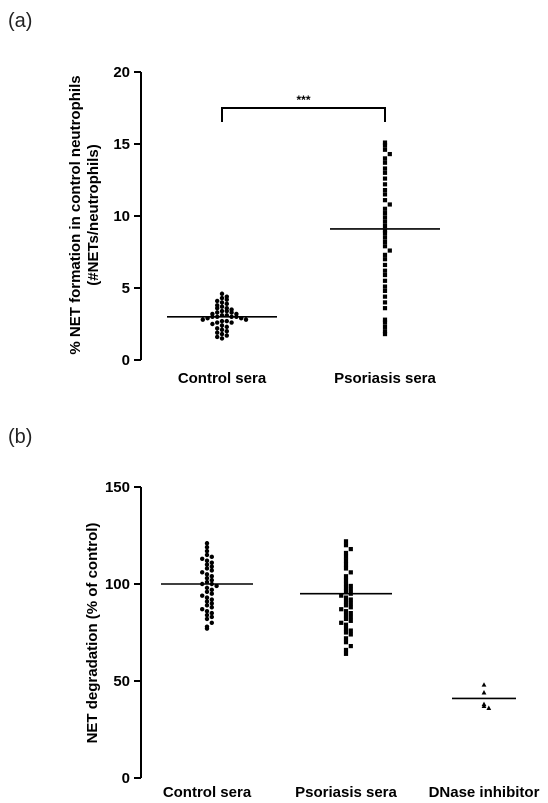  I want to click on panel-b-y-tick-label: 0, so click(126, 778).